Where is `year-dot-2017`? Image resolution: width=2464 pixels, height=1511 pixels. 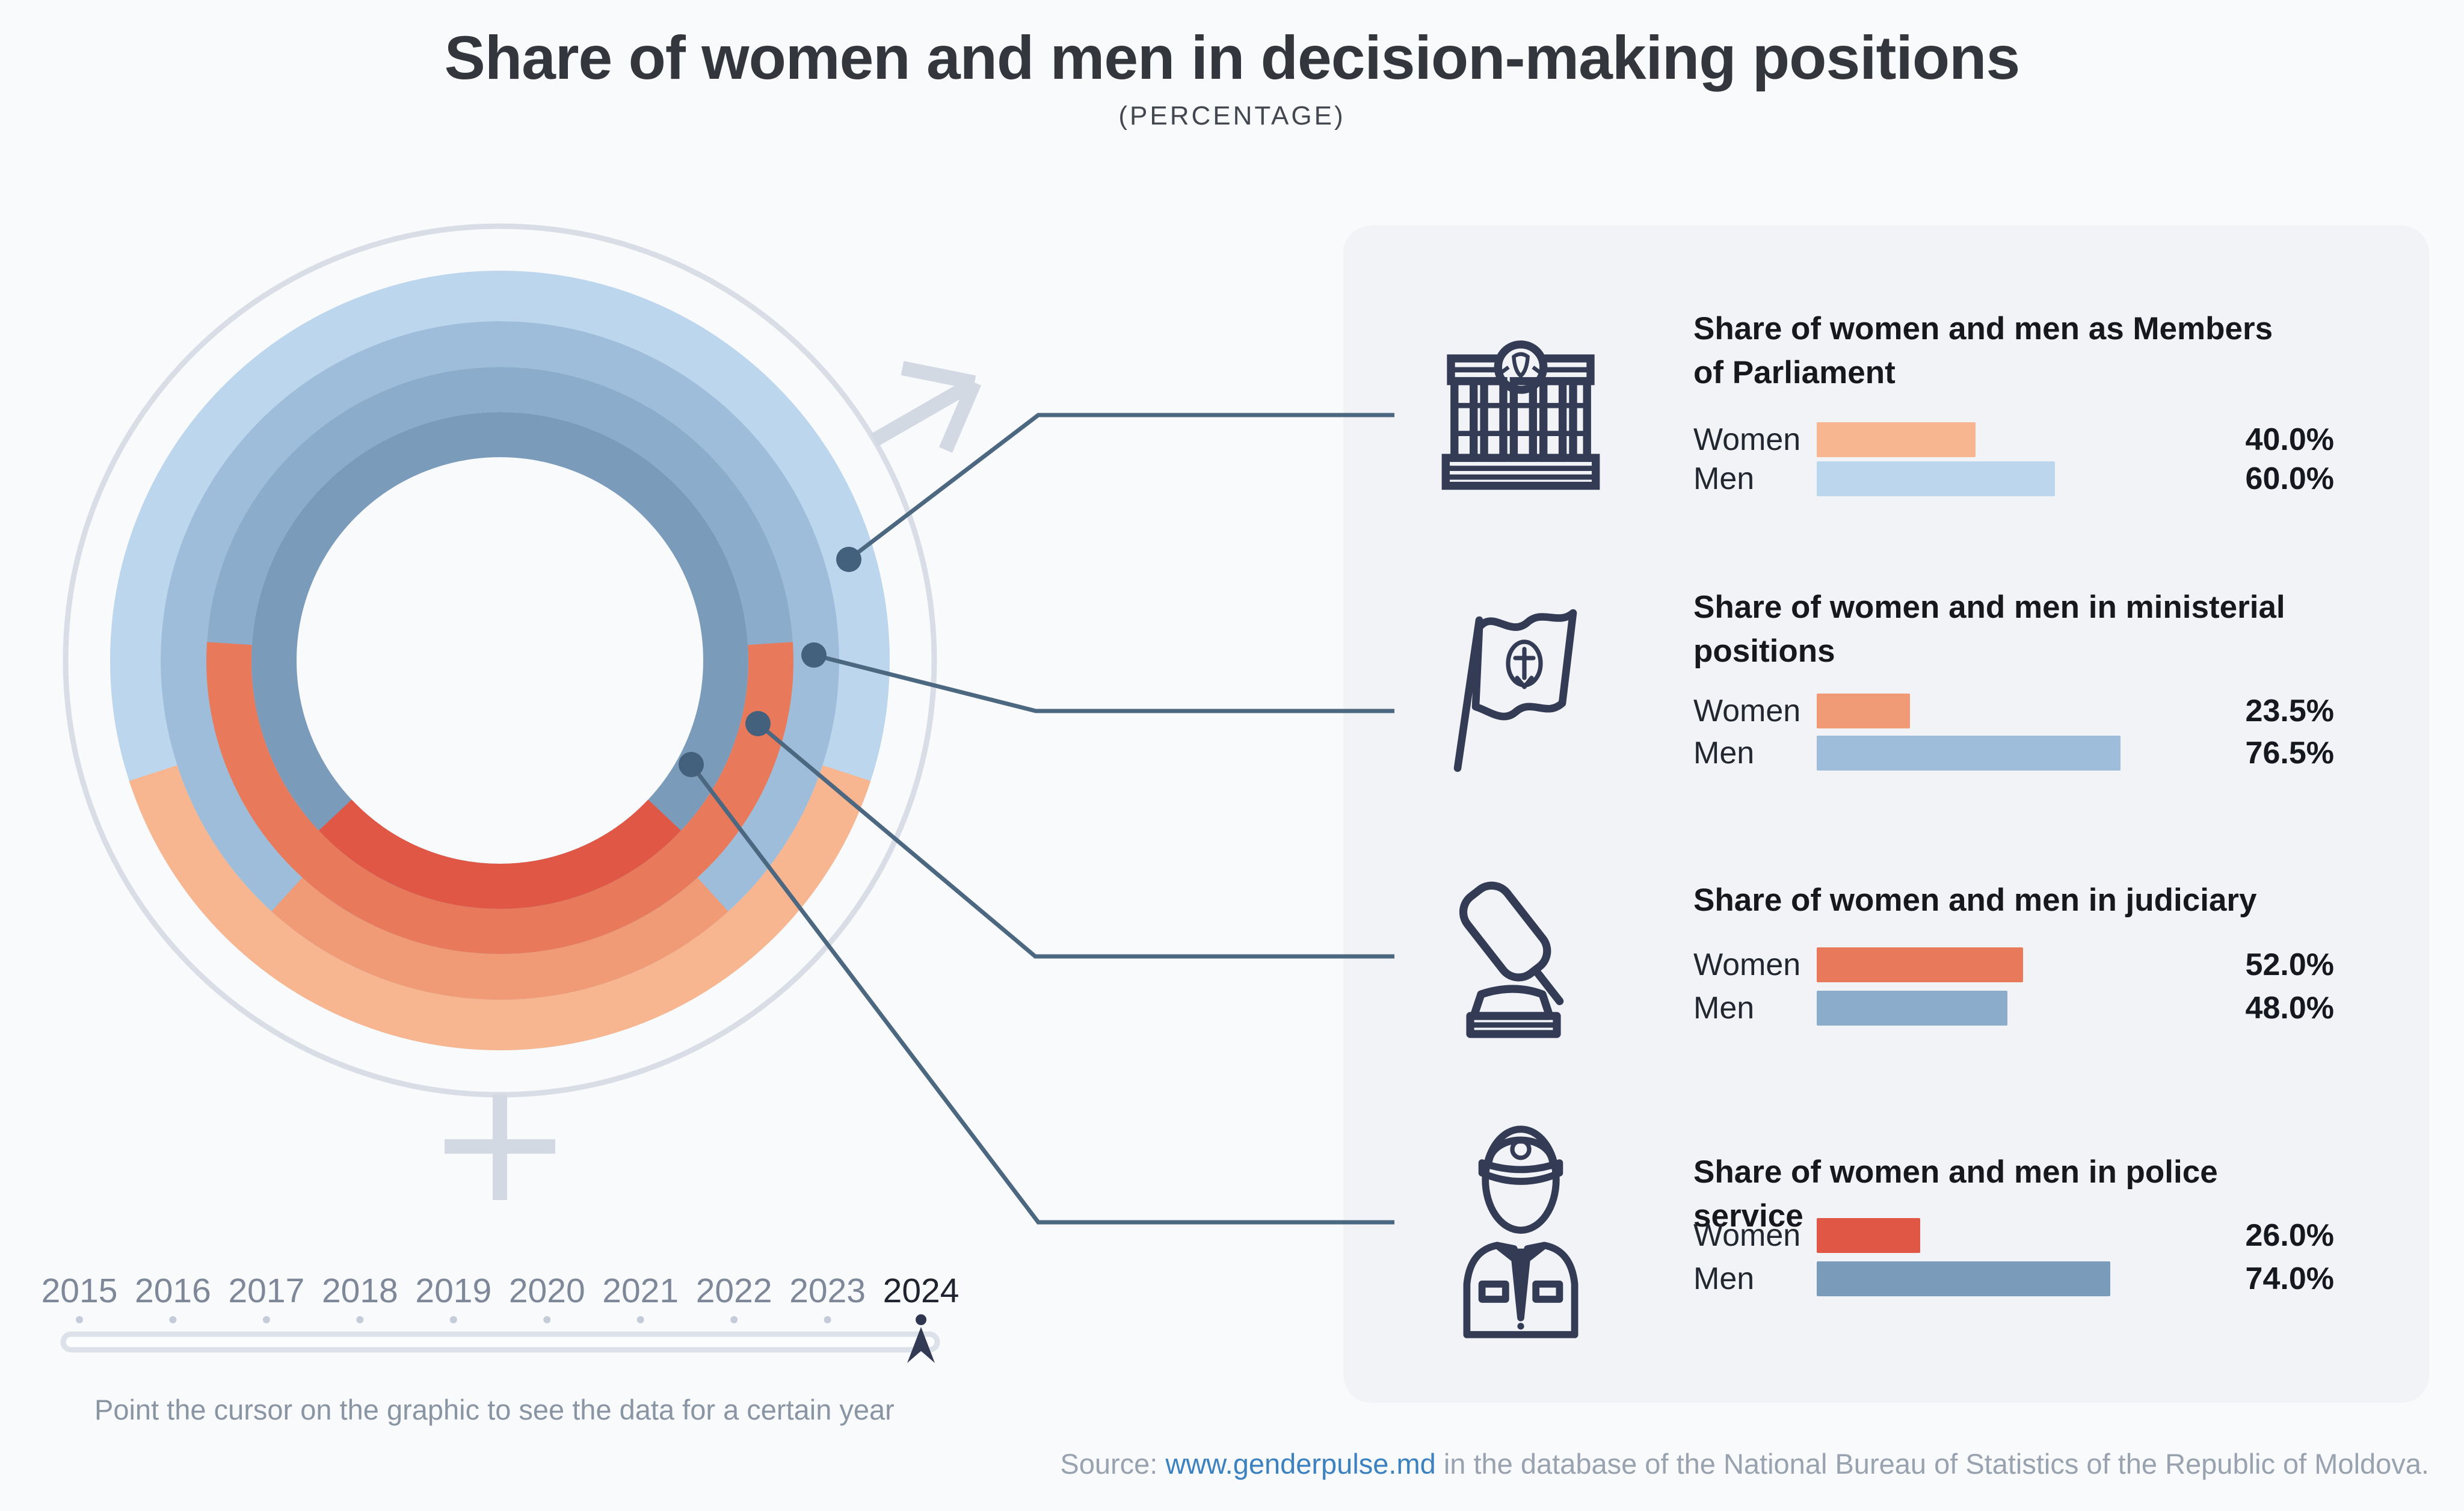
year-dot-2017 is located at coordinates (266, 1319).